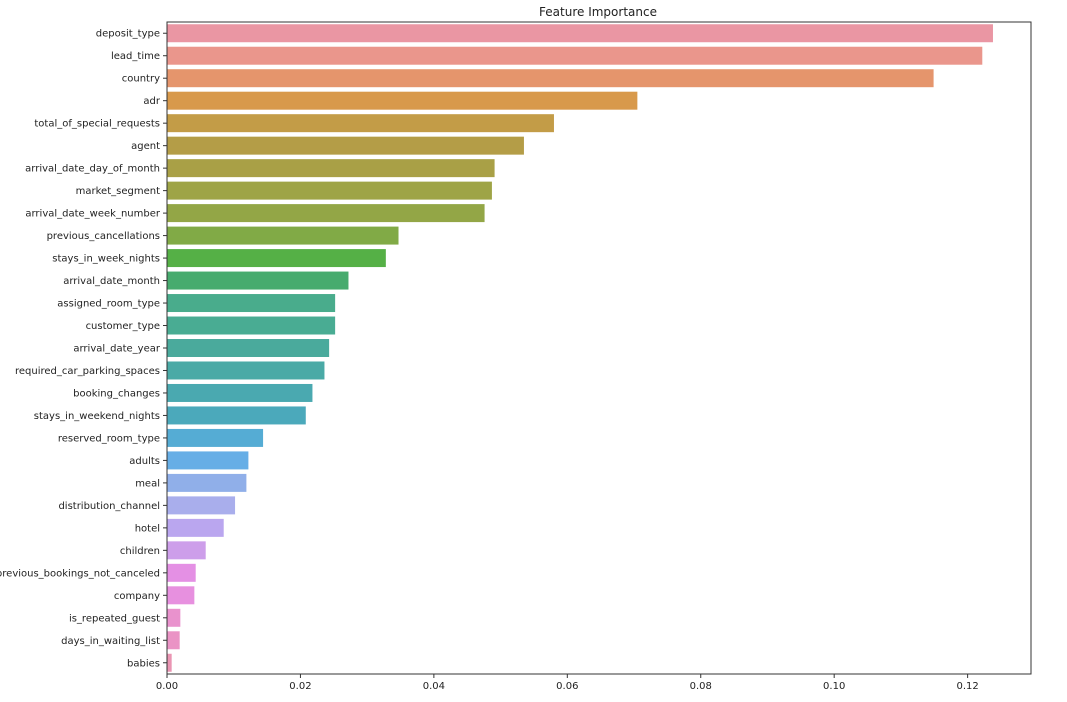 This screenshot has height=702, width=1067. What do you see at coordinates (181, 572) in the screenshot?
I see `bar-previous-bookings-not-canceled` at bounding box center [181, 572].